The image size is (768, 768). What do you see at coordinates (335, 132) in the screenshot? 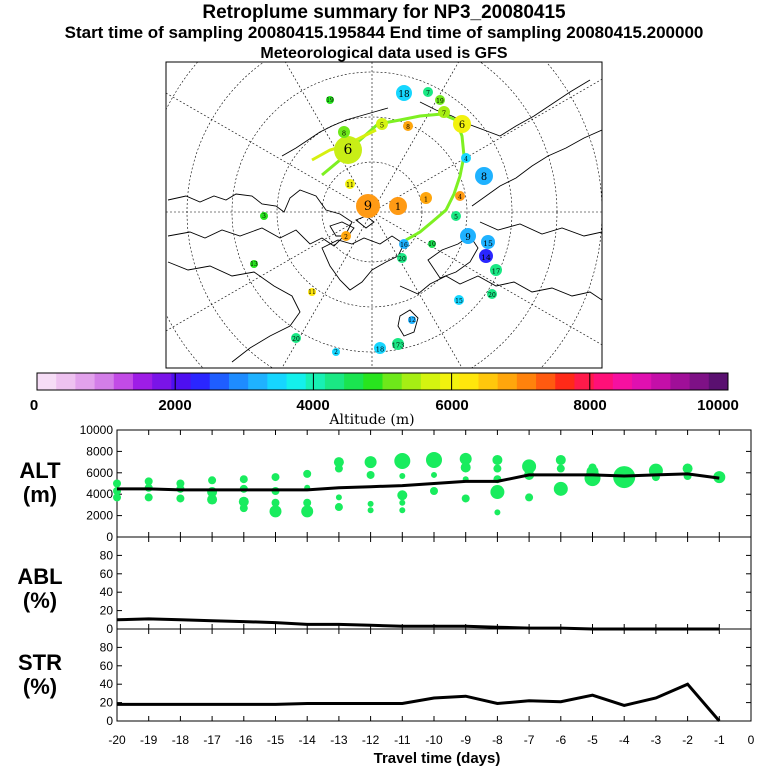
I see `coastline-alaska` at bounding box center [335, 132].